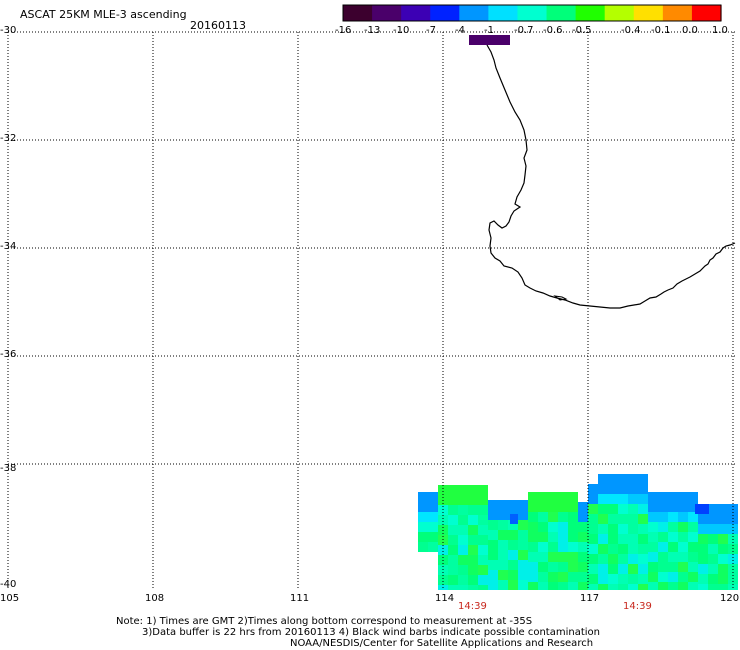 The image size is (740, 650). What do you see at coordinates (489, 30) in the screenshot?
I see `colorbar-label-6: -1` at bounding box center [489, 30].